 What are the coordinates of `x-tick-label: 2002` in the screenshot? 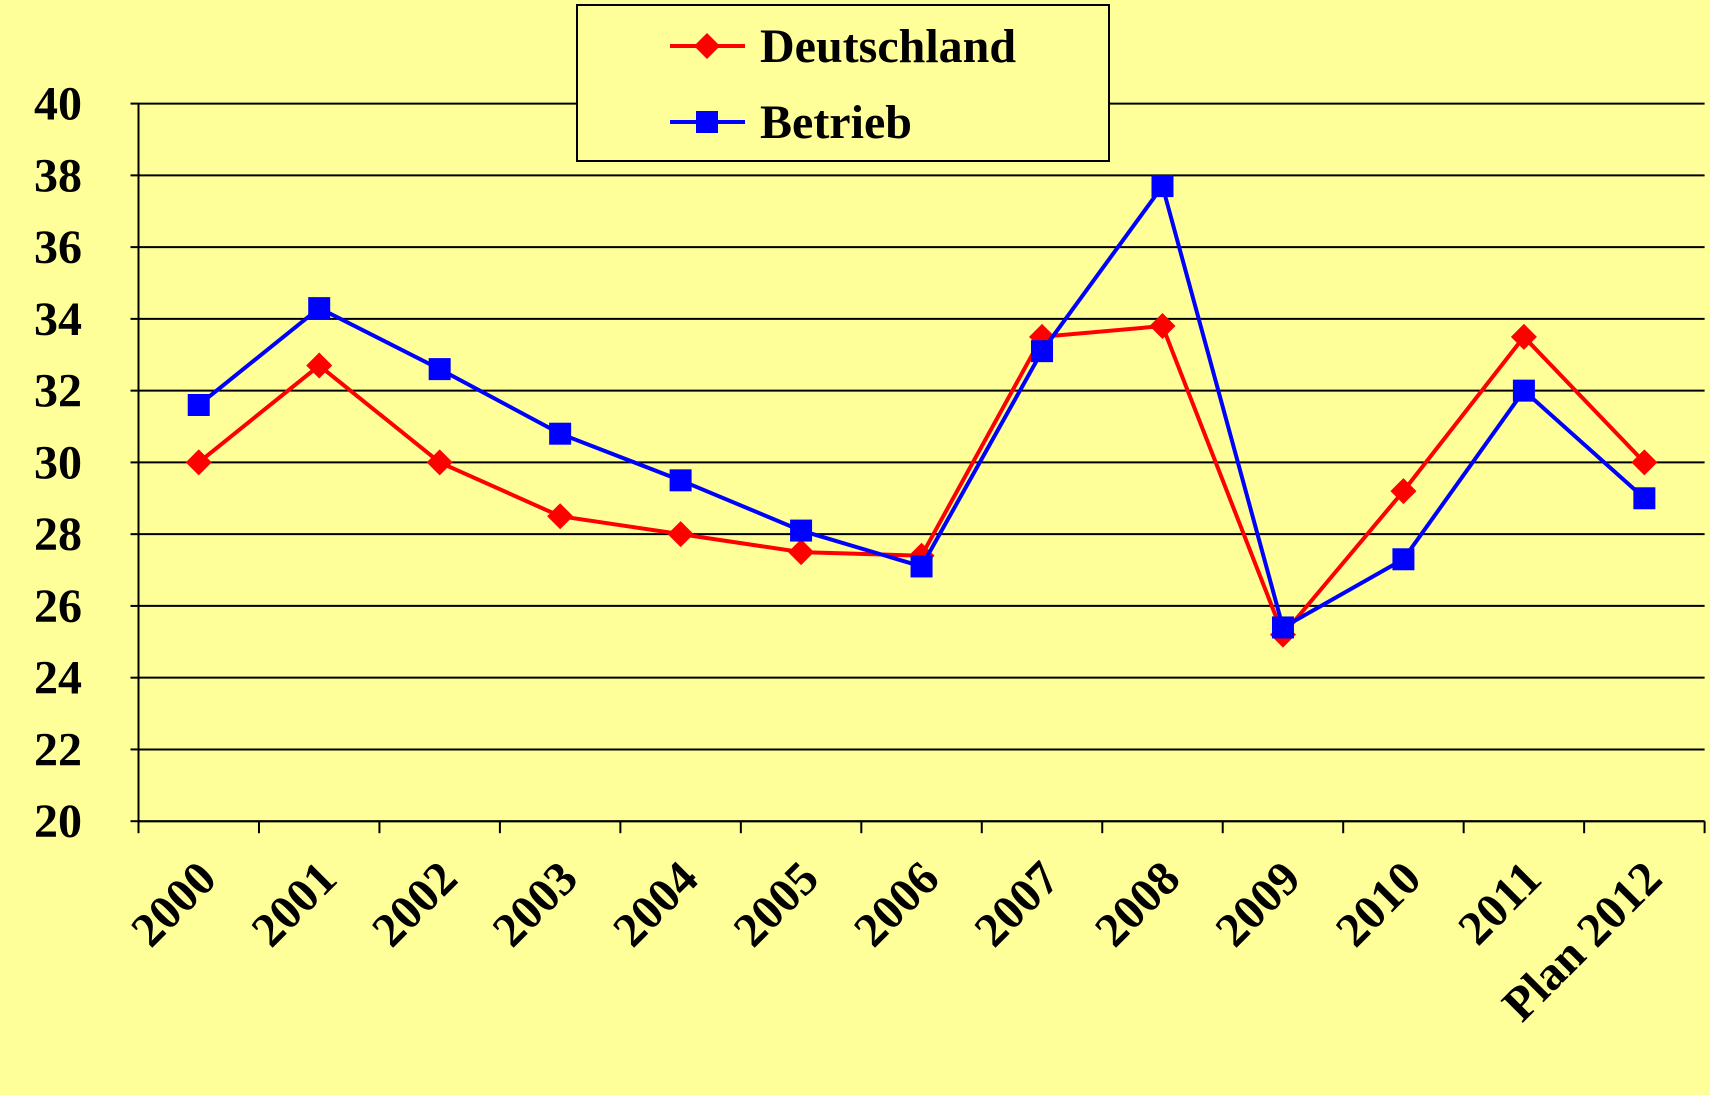 It's located at (414, 904).